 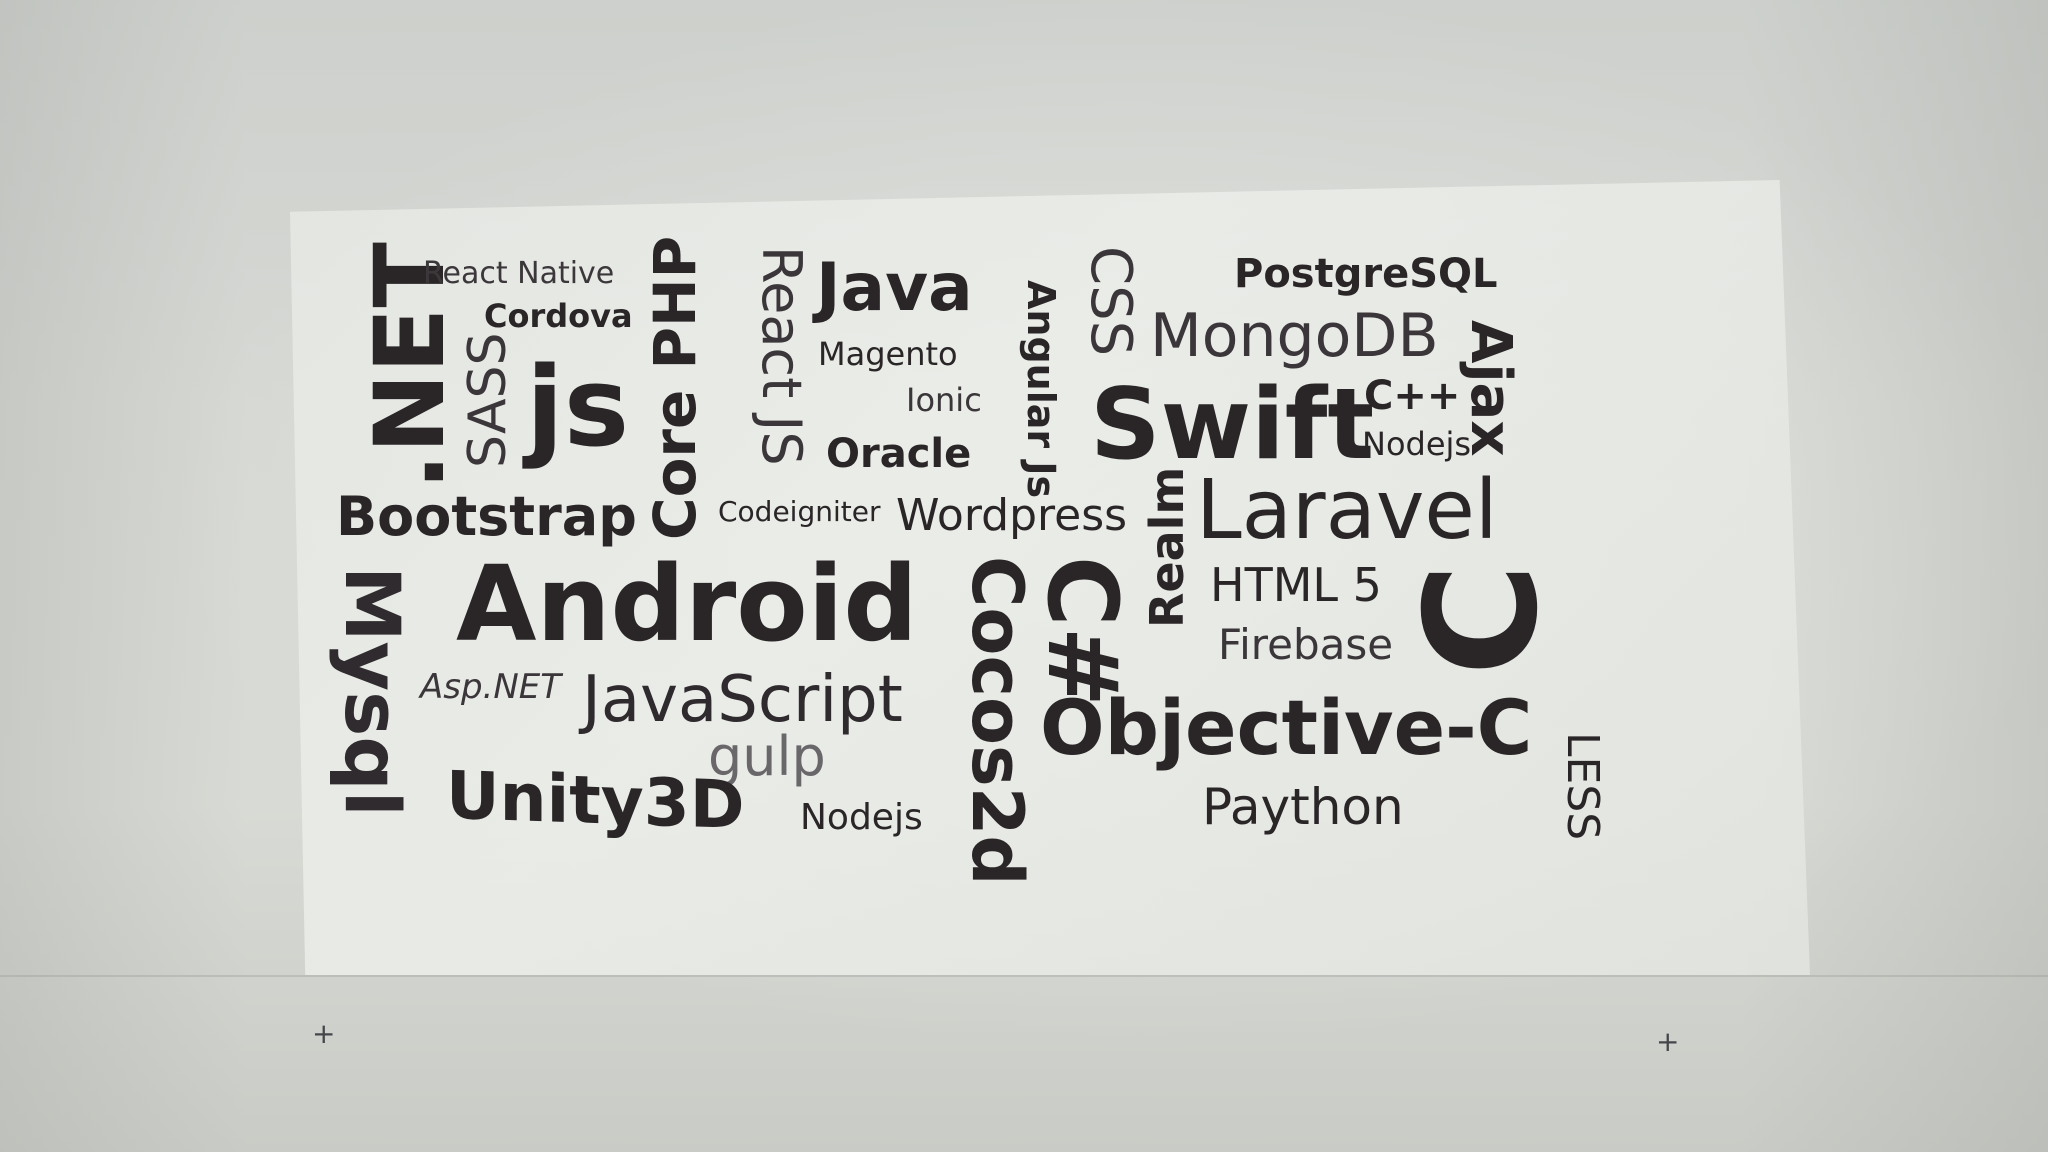 What do you see at coordinates (675, 387) in the screenshot?
I see `word-core-php: Core PHP` at bounding box center [675, 387].